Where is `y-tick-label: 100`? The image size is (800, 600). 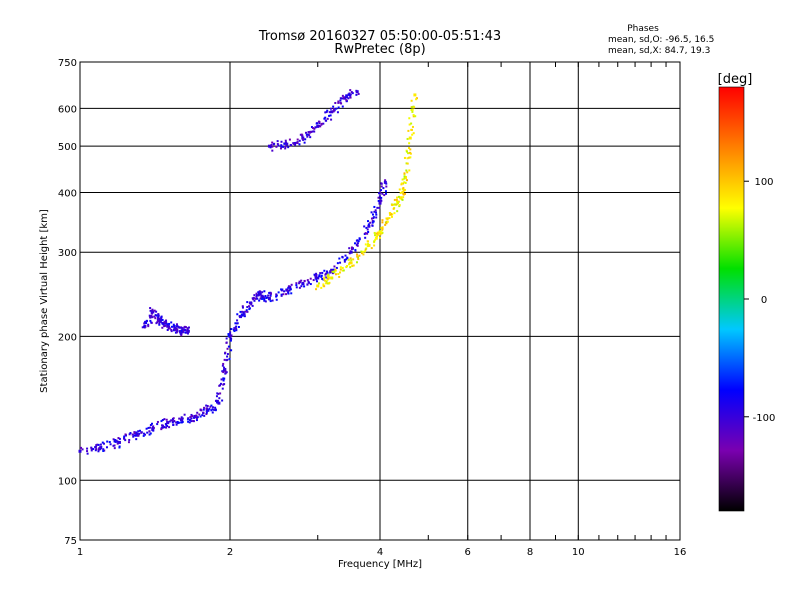 y-tick-label: 100 is located at coordinates (67, 481).